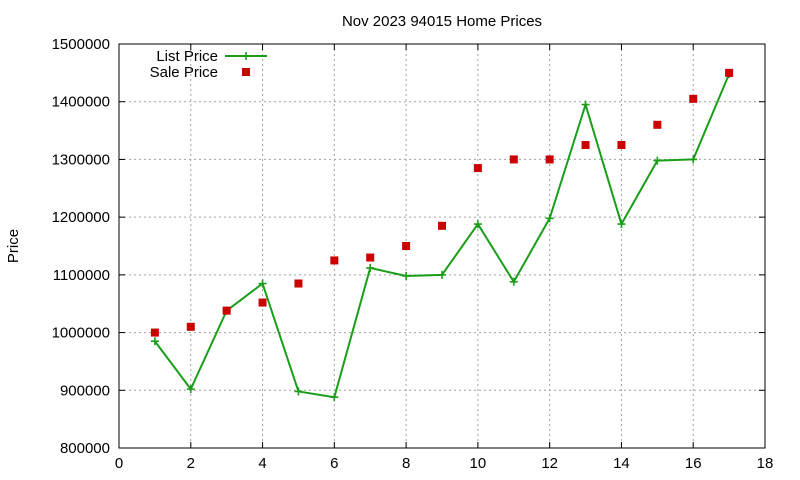  Describe the element at coordinates (621, 463) in the screenshot. I see `x-tick-label: 14` at that location.